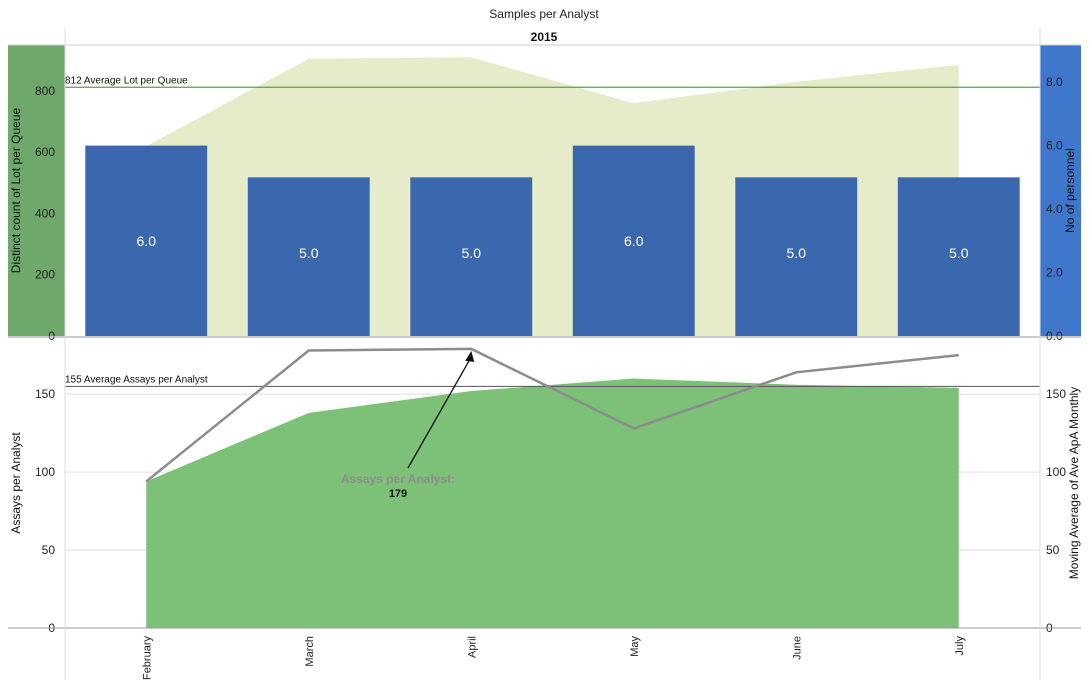 Image resolution: width=1089 pixels, height=685 pixels. I want to click on top-left-tick-label: 800, so click(45, 91).